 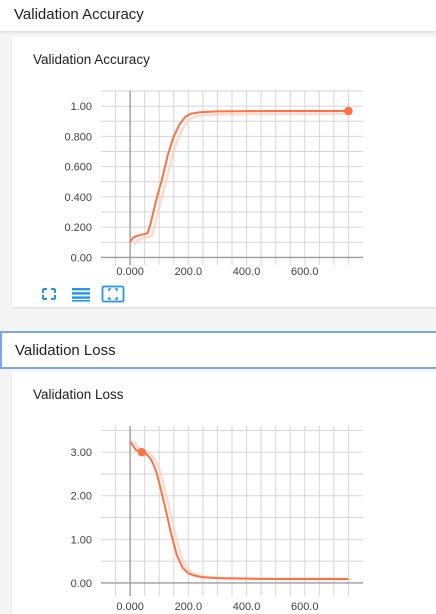 I want to click on y-tick-label: 0.800, so click(x=78, y=137).